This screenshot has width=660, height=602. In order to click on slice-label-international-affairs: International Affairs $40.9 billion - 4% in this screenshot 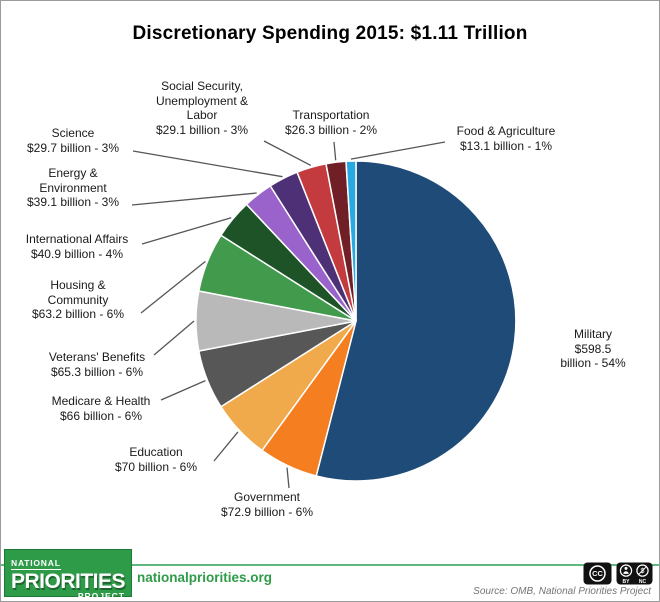, I will do `click(77, 246)`.